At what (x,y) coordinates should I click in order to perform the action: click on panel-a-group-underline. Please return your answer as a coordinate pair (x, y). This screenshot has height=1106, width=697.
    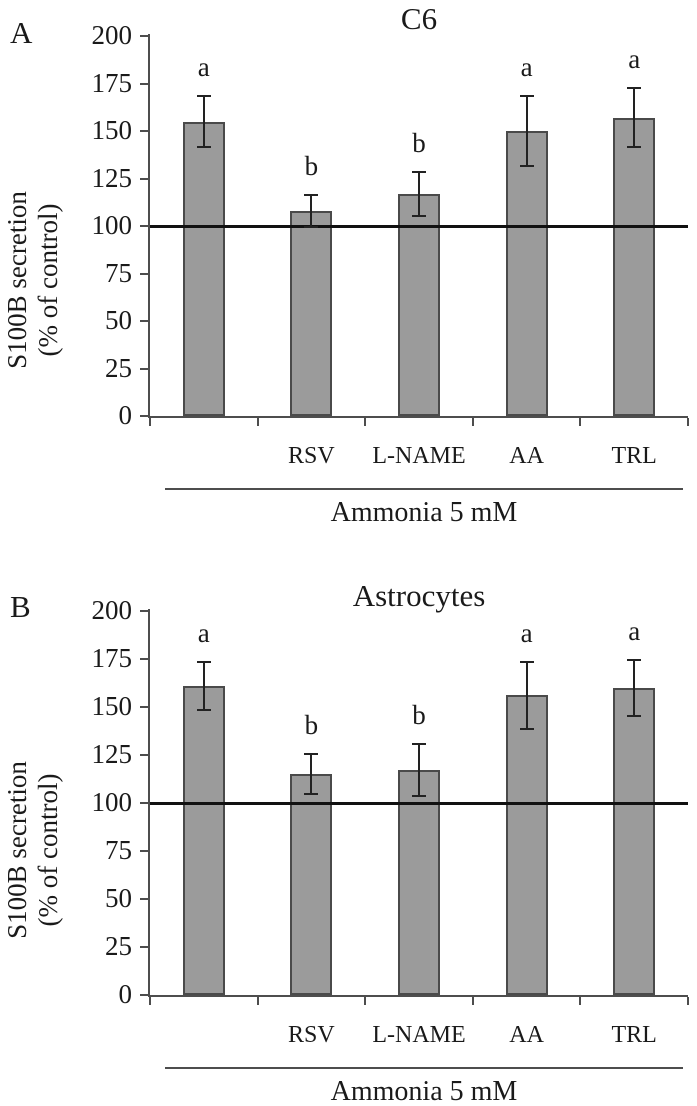
    Looking at the image, I should click on (424, 489).